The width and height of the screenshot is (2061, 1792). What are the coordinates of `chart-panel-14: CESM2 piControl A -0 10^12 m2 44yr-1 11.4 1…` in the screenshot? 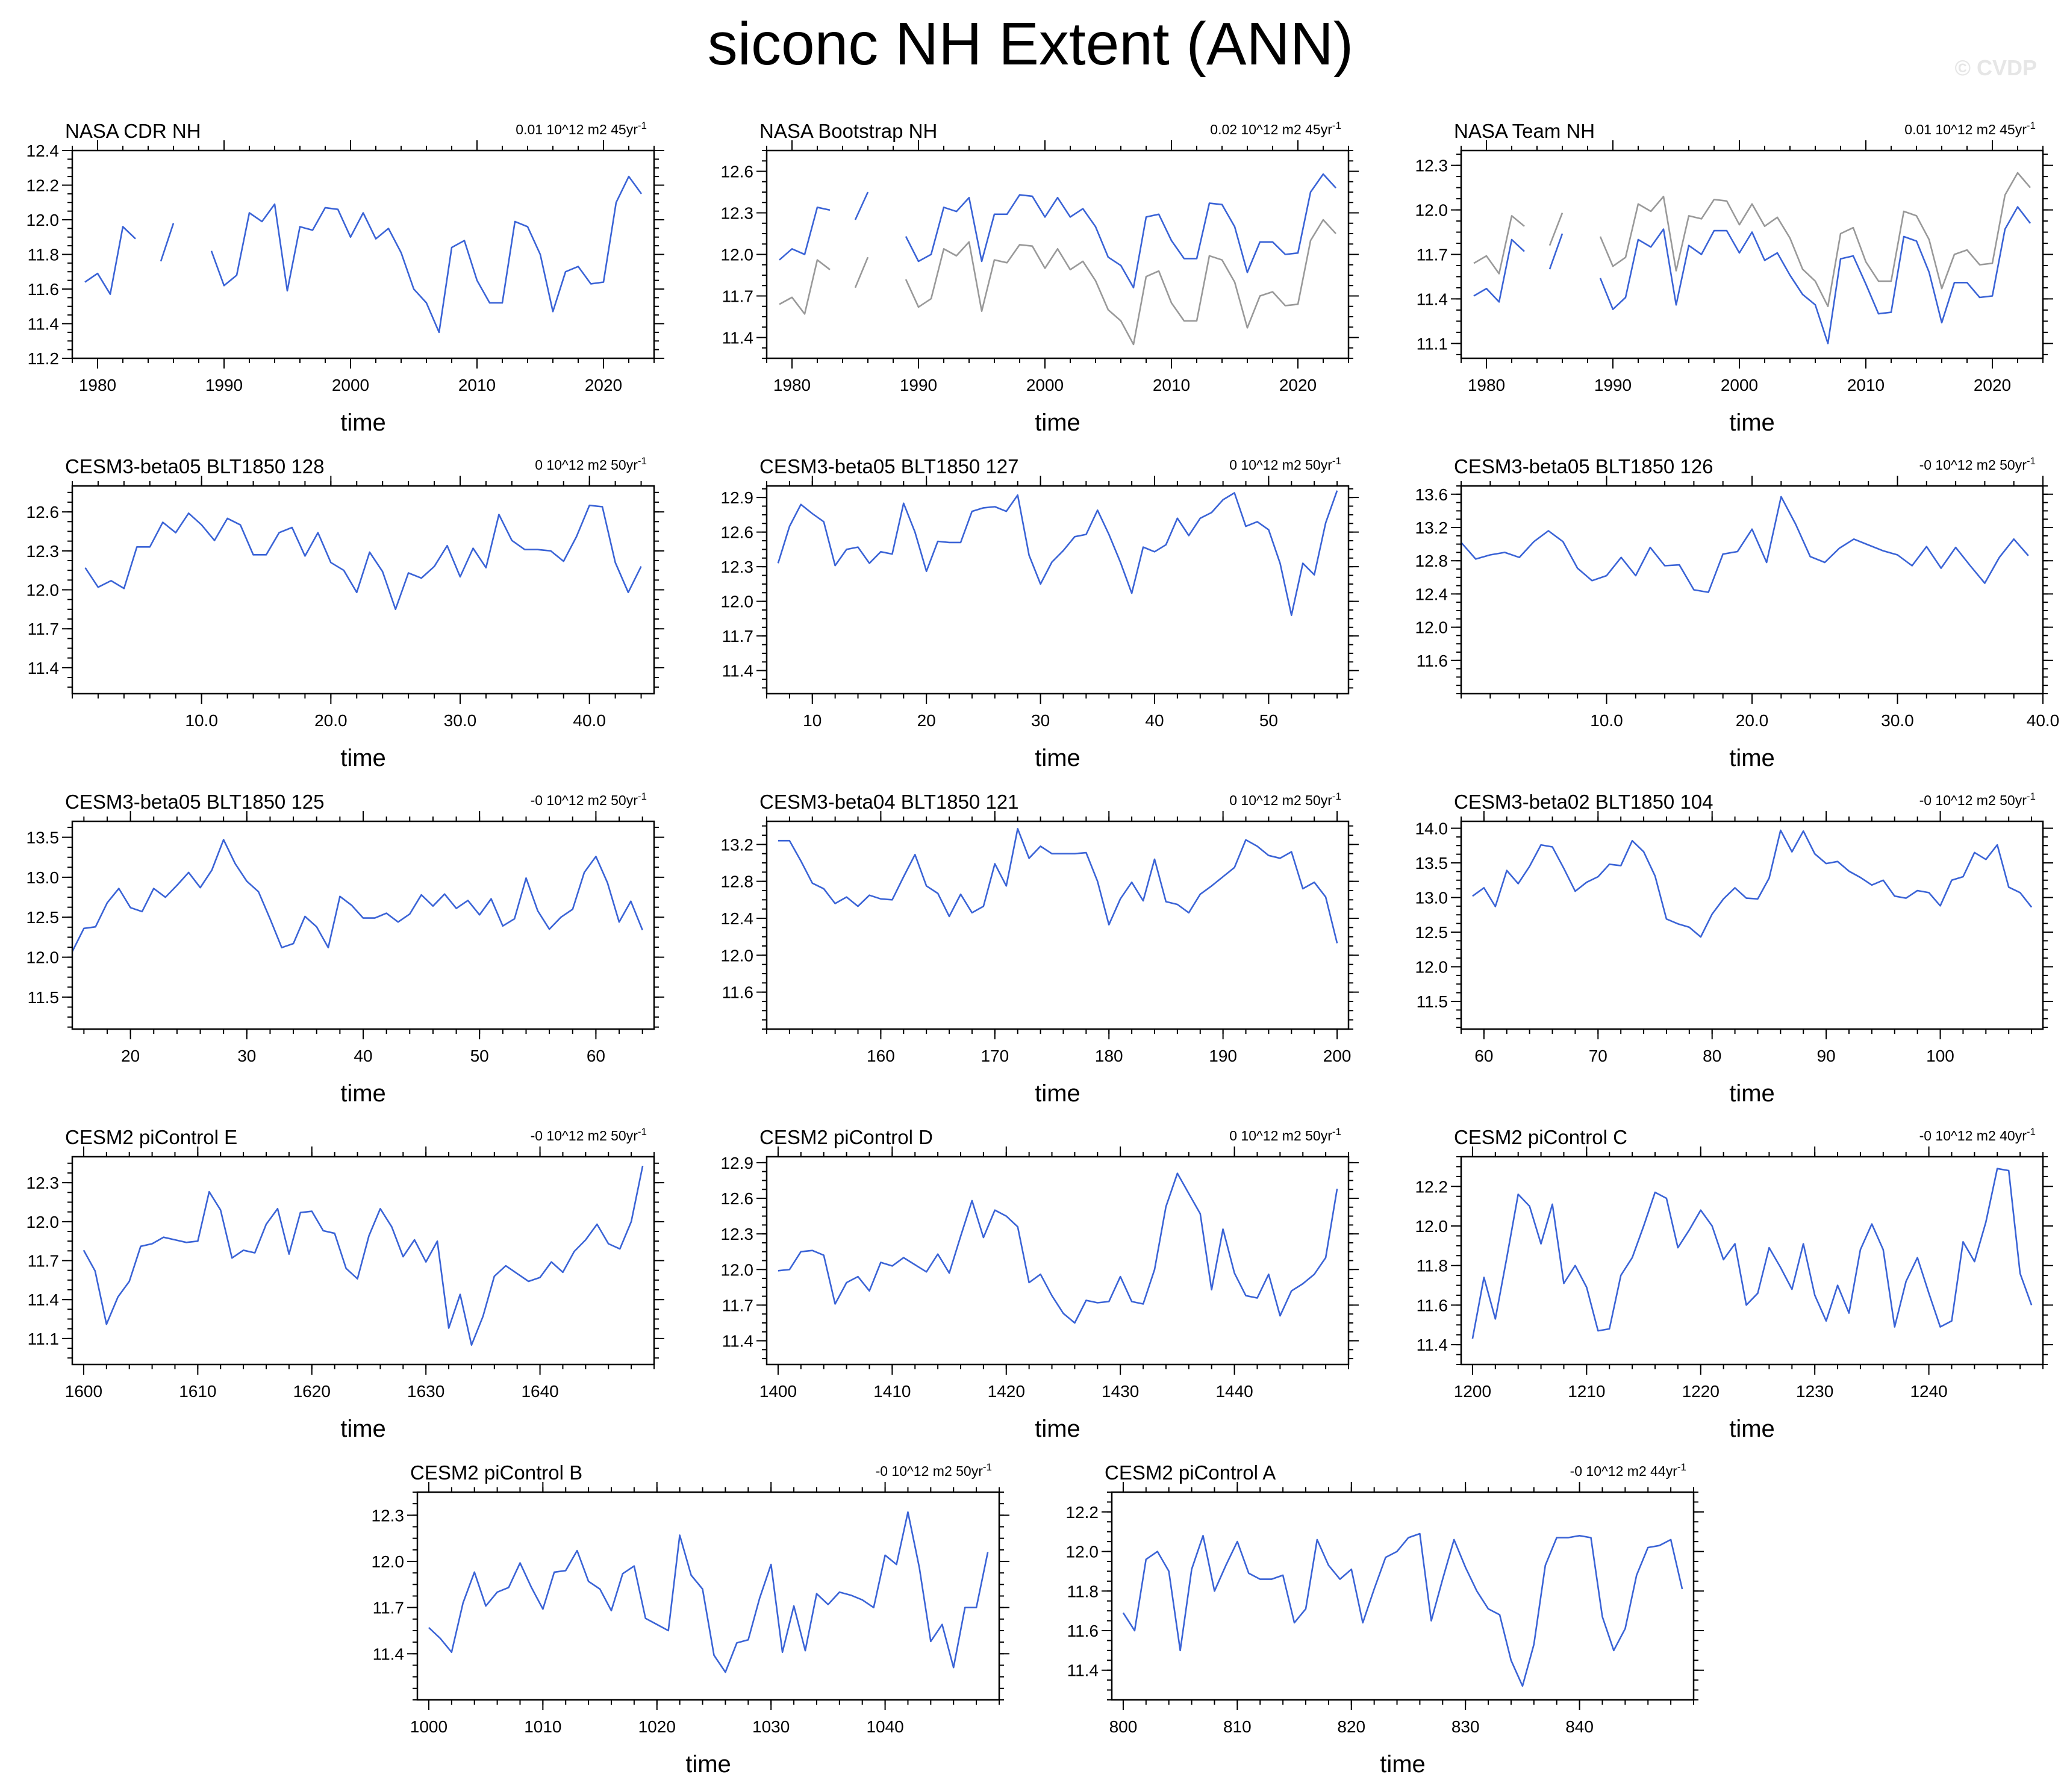 It's located at (1385, 1619).